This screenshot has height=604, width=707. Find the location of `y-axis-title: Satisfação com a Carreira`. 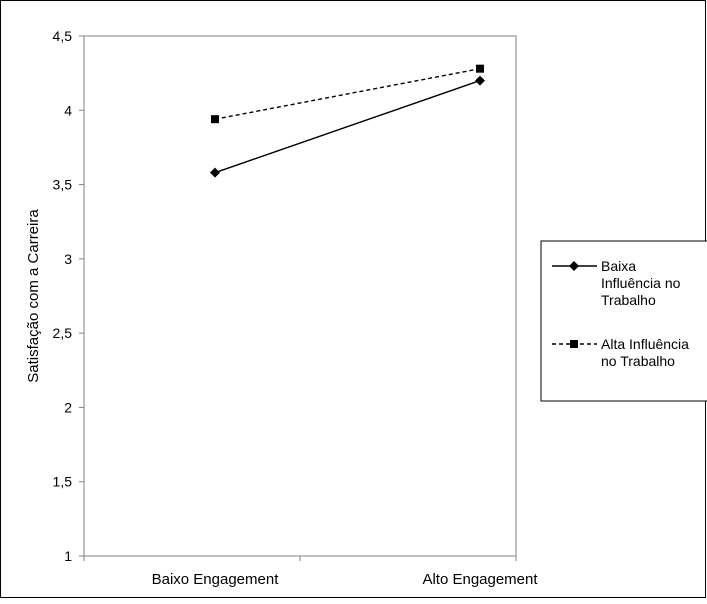

y-axis-title: Satisfação com a Carreira is located at coordinates (33, 296).